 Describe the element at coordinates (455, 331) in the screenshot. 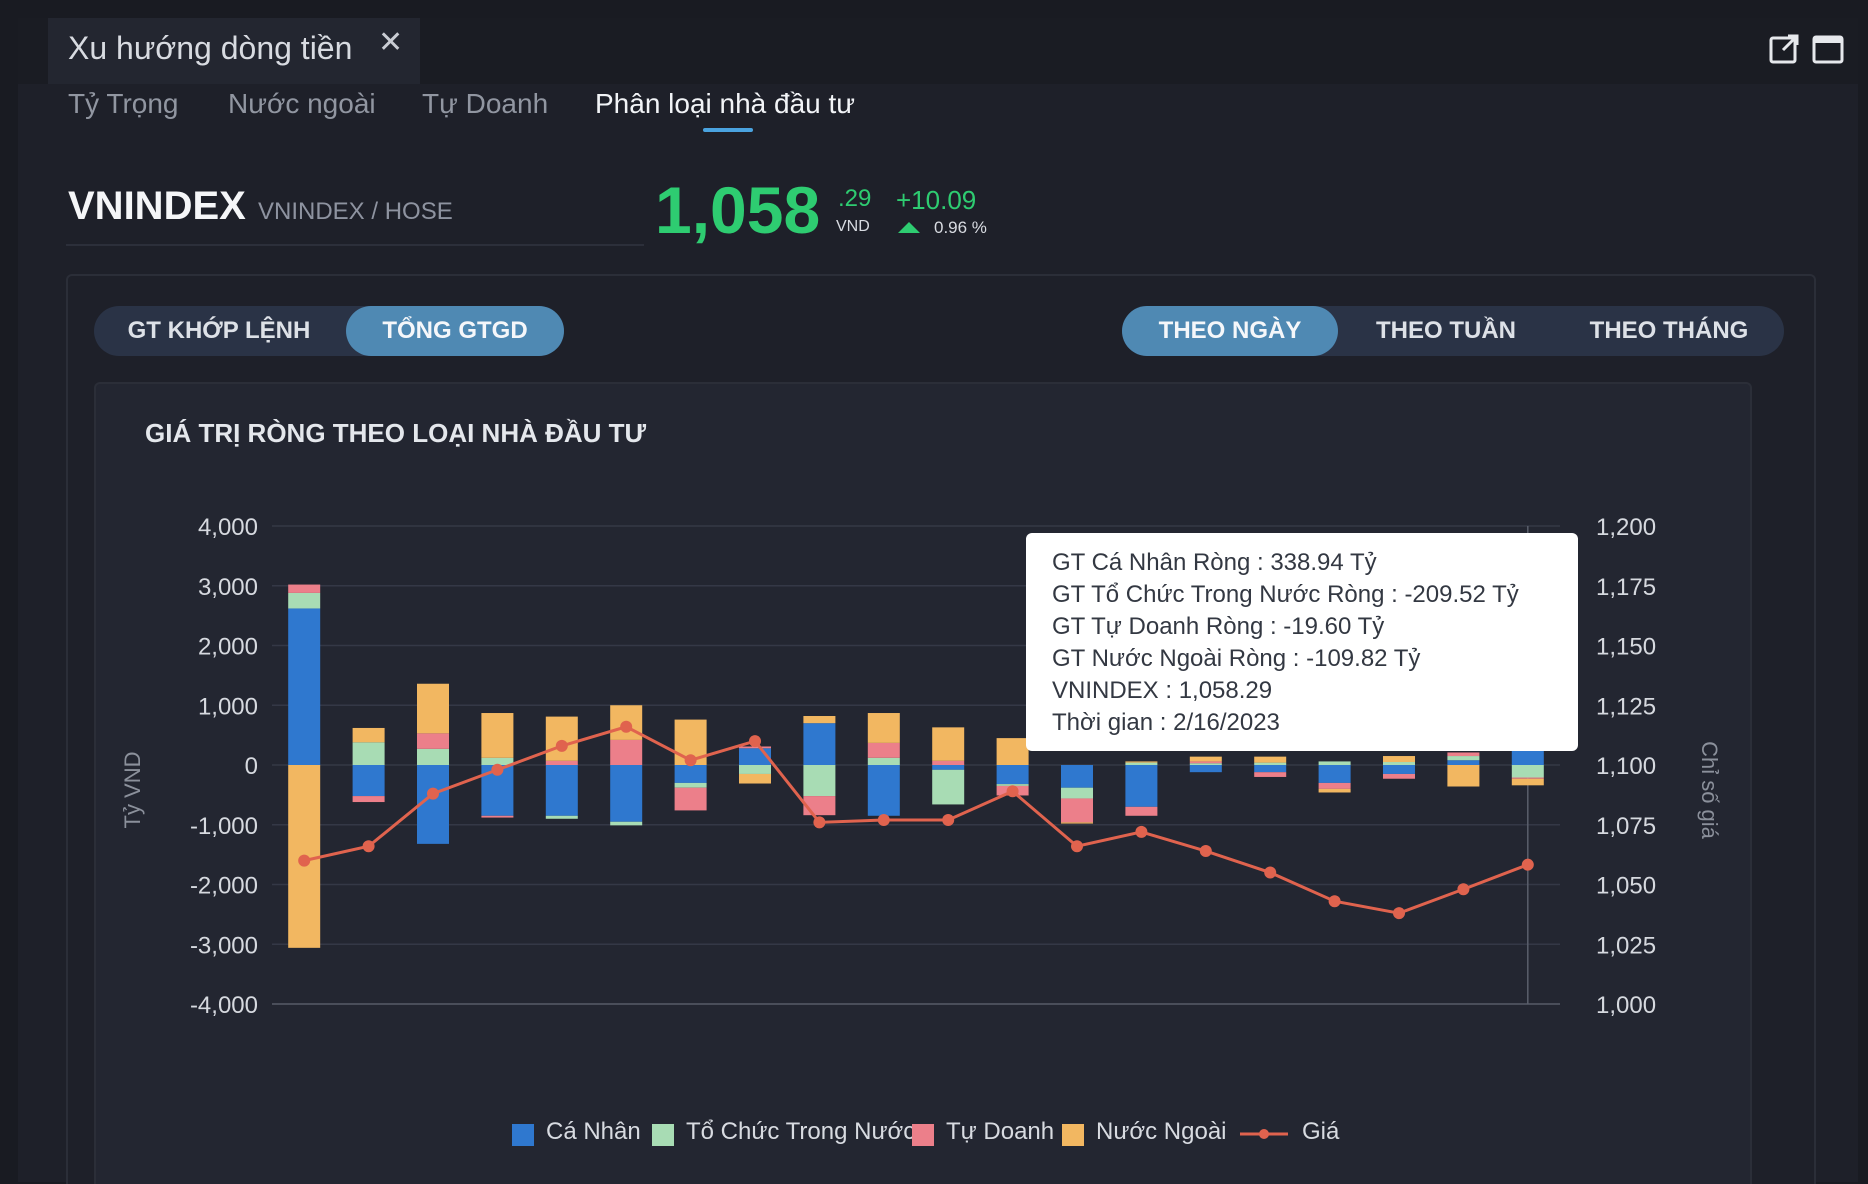

I see `tong-gtgd-button: TỔNG GTGD` at that location.